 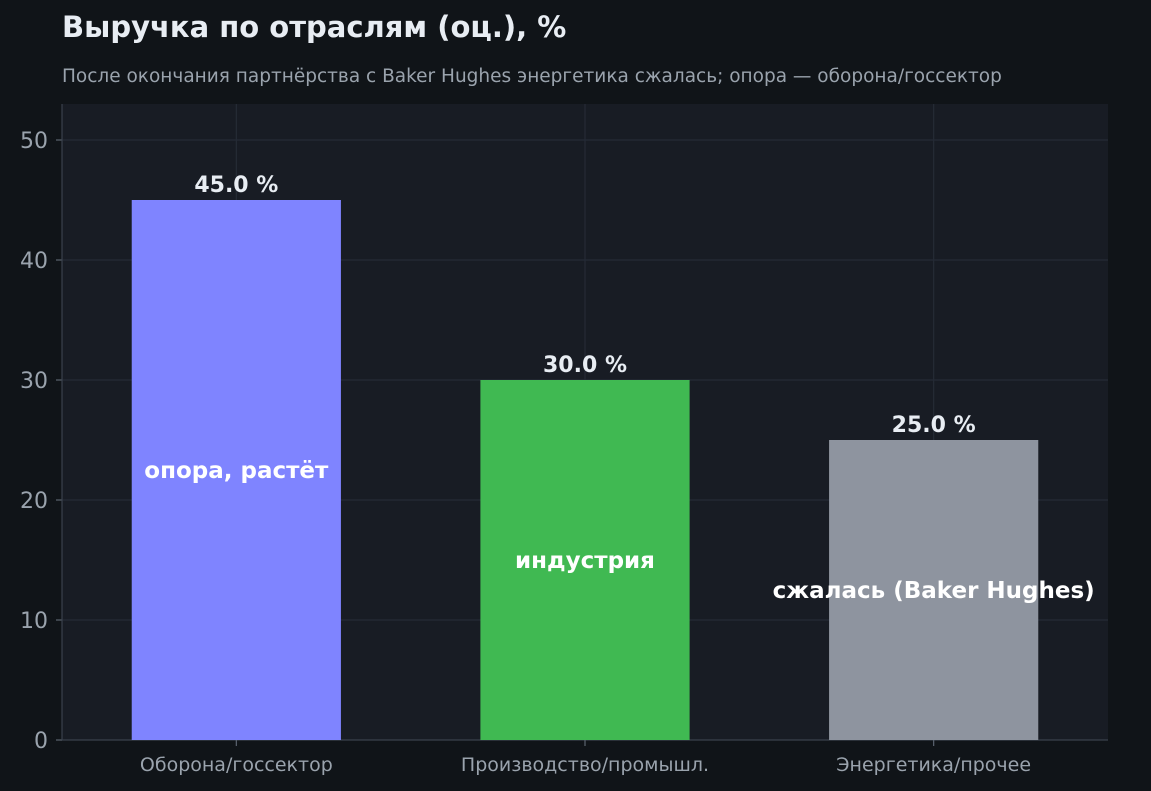 I want to click on y-tick-label: 40, so click(x=34, y=261).